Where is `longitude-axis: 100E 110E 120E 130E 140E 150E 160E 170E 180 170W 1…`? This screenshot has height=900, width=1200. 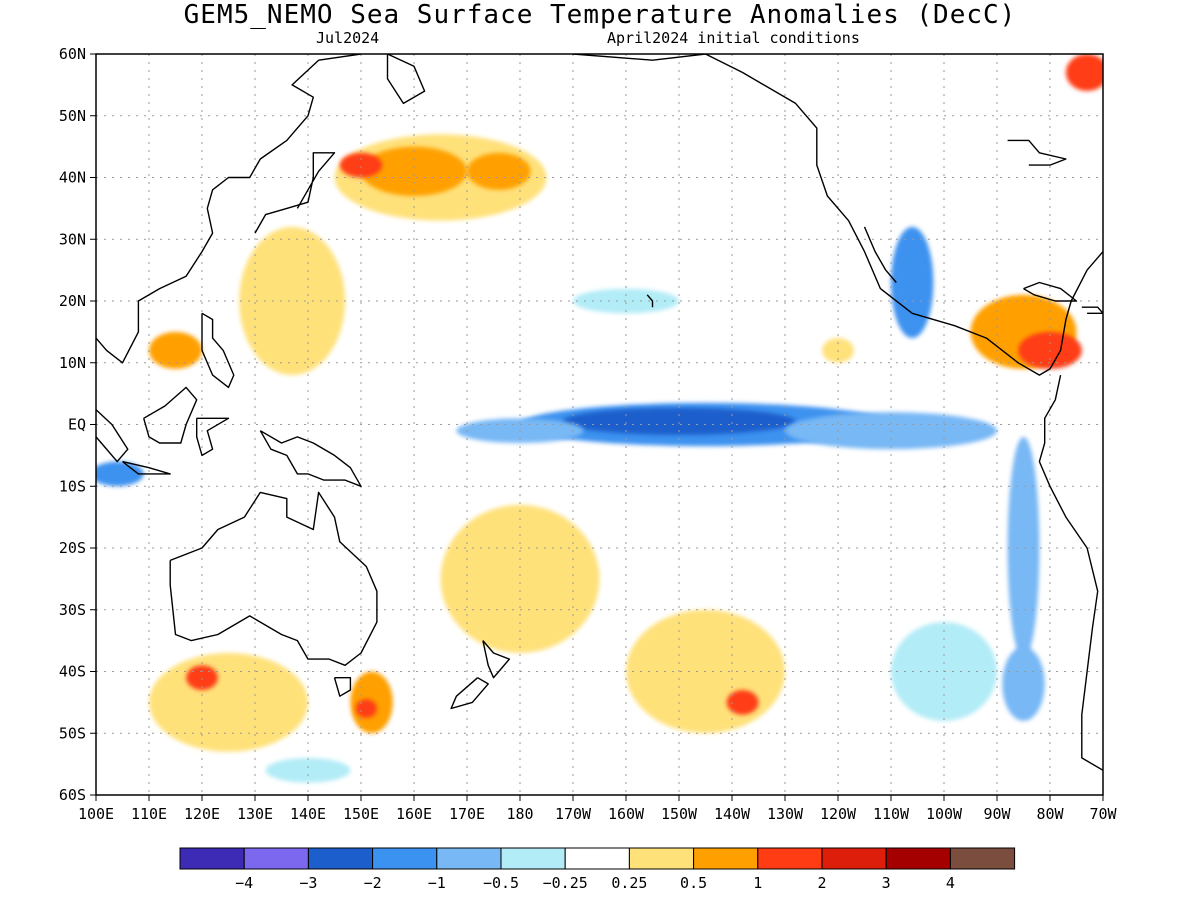
longitude-axis: 100E 110E 120E 130E 140E 150E 160E 170E 180 170W 1… is located at coordinates (598, 809).